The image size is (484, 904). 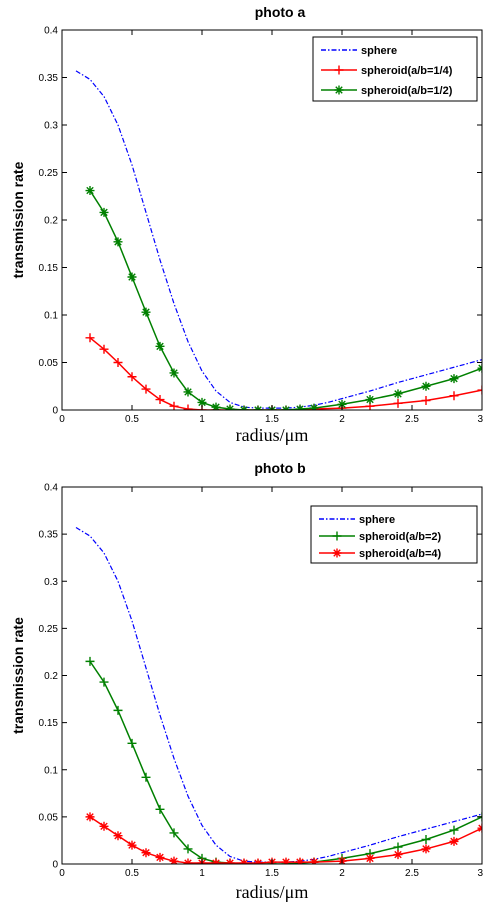 I want to click on legend: sphere spheroid(a/b=2) spheroid(a/b=4), so click(x=394, y=534).